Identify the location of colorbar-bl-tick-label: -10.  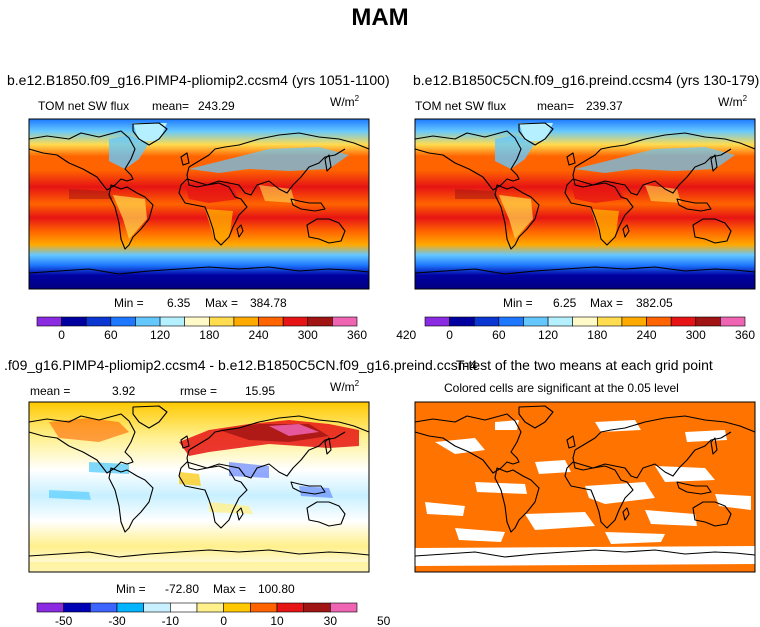
(171, 620).